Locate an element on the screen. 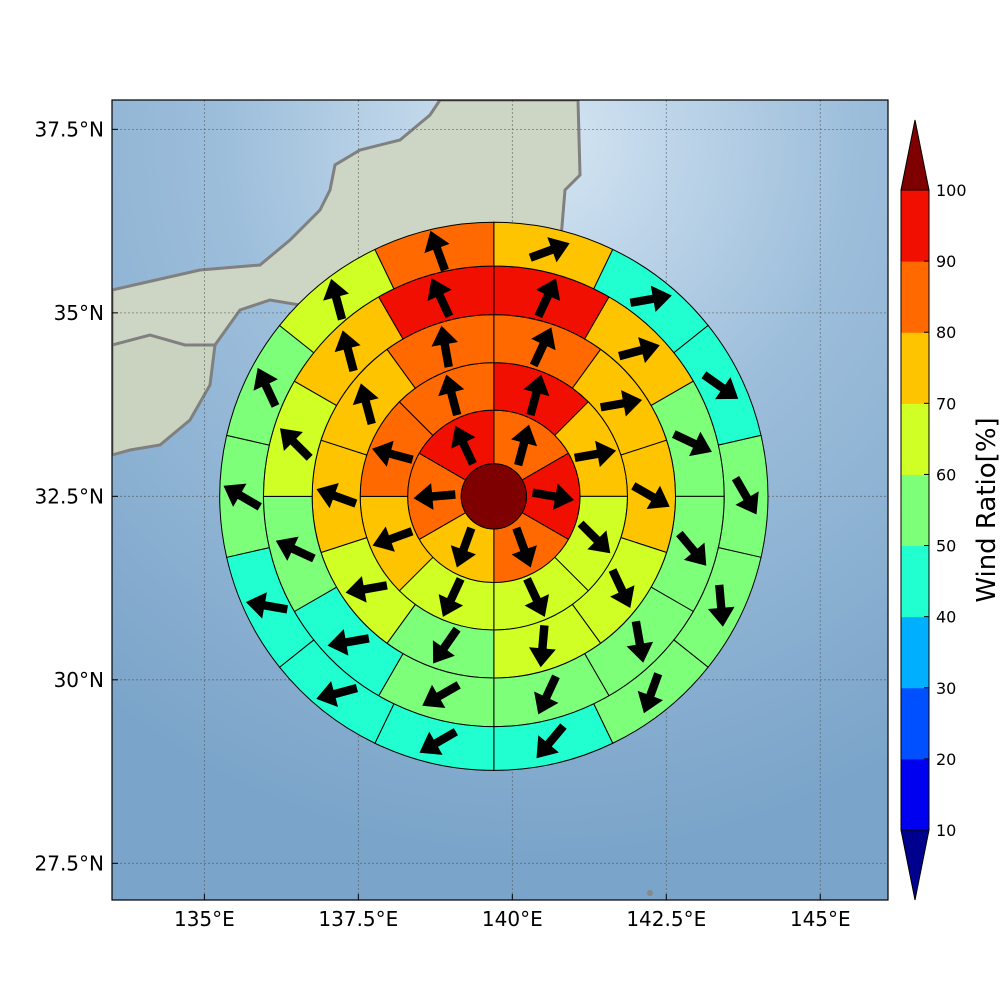 The image size is (1000, 1000). ring-sector is located at coordinates (434, 255).